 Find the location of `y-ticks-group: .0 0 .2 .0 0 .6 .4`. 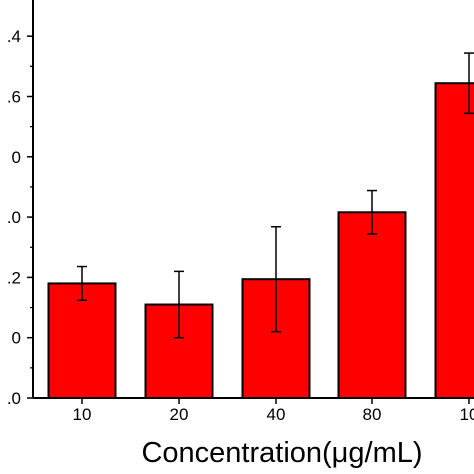

y-ticks-group: .0 0 .2 .0 0 .6 .4 is located at coordinates (20, 217).